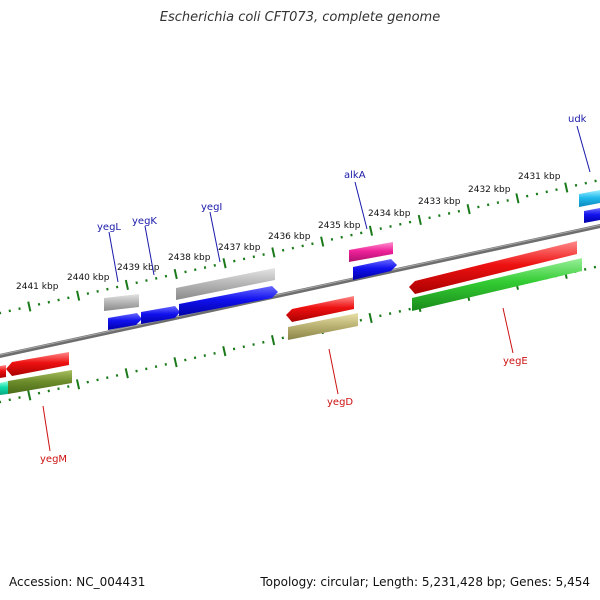  What do you see at coordinates (189, 258) in the screenshot?
I see `kbp-label: 2438 kbp` at bounding box center [189, 258].